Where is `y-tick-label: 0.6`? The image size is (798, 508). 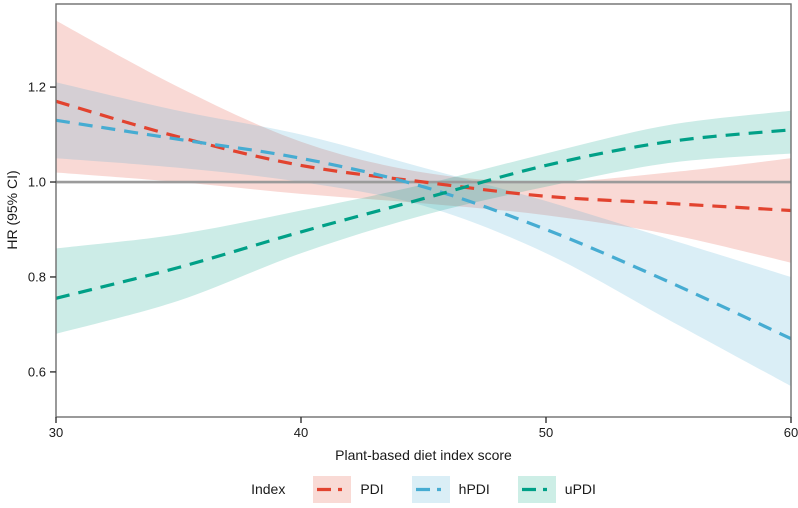 y-tick-label: 0.6 is located at coordinates (37, 371).